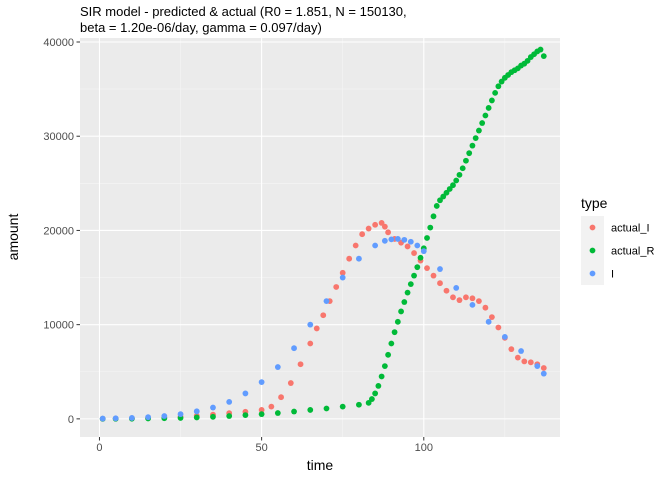  Describe the element at coordinates (630, 229) in the screenshot. I see `legend-label: actual_I` at that location.